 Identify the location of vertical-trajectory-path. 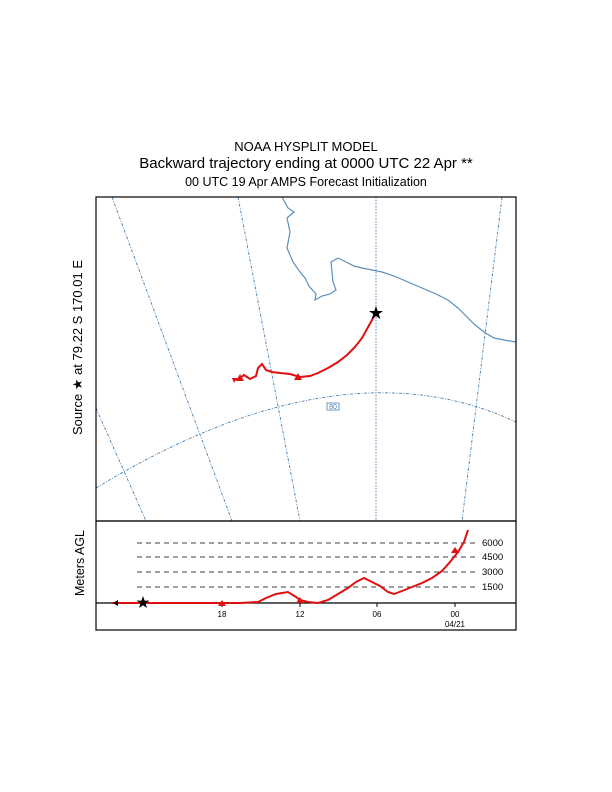
(290, 567).